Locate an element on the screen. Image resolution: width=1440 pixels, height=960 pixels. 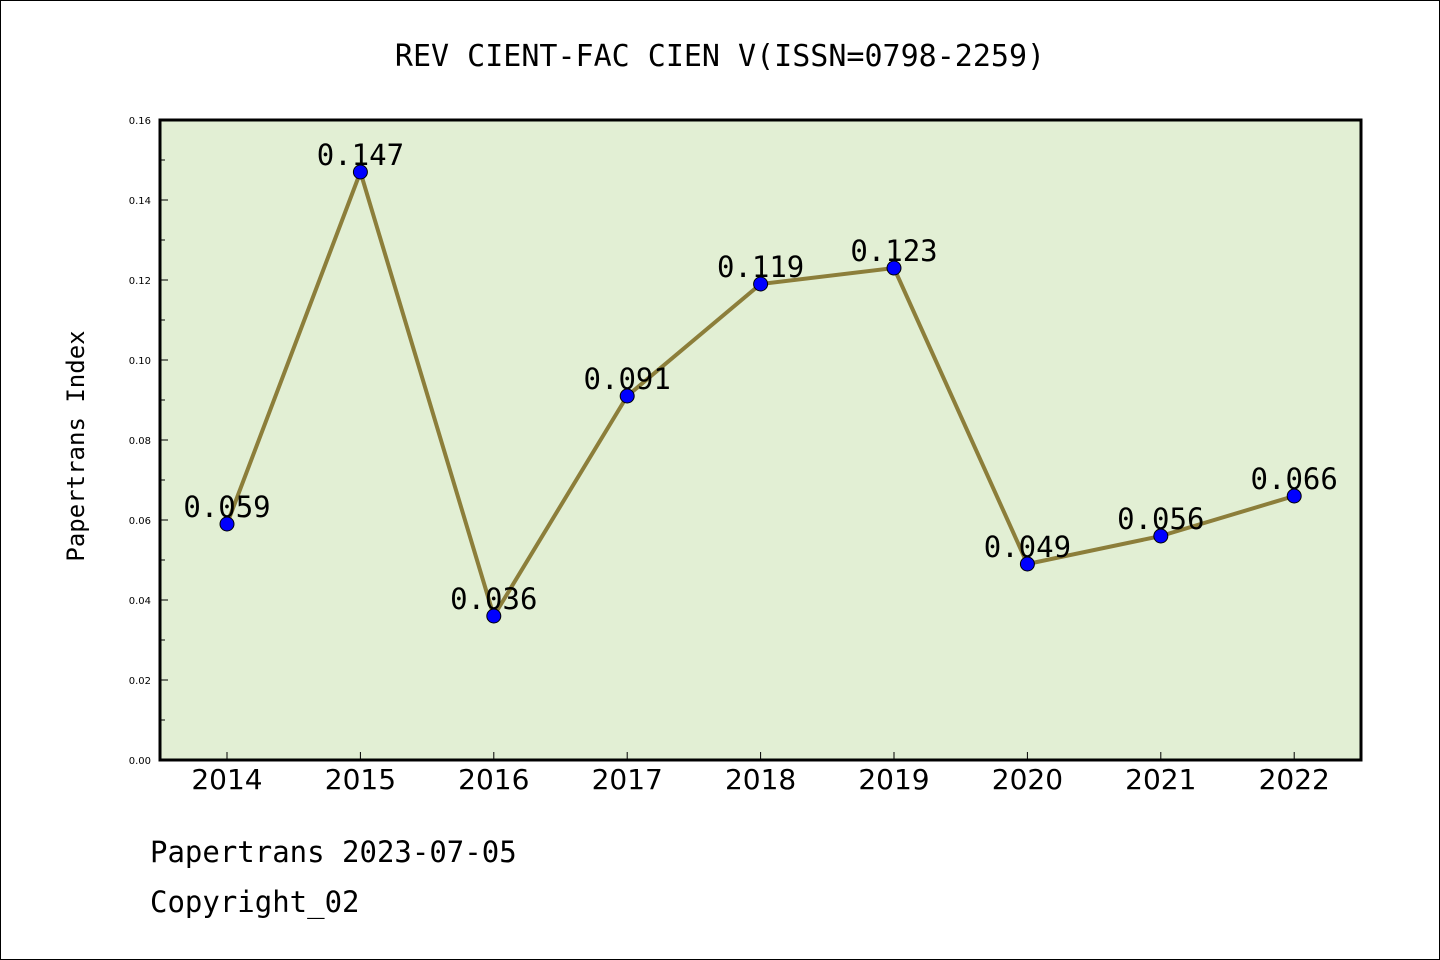
y-tick-label: 0.14 is located at coordinates (140, 201).